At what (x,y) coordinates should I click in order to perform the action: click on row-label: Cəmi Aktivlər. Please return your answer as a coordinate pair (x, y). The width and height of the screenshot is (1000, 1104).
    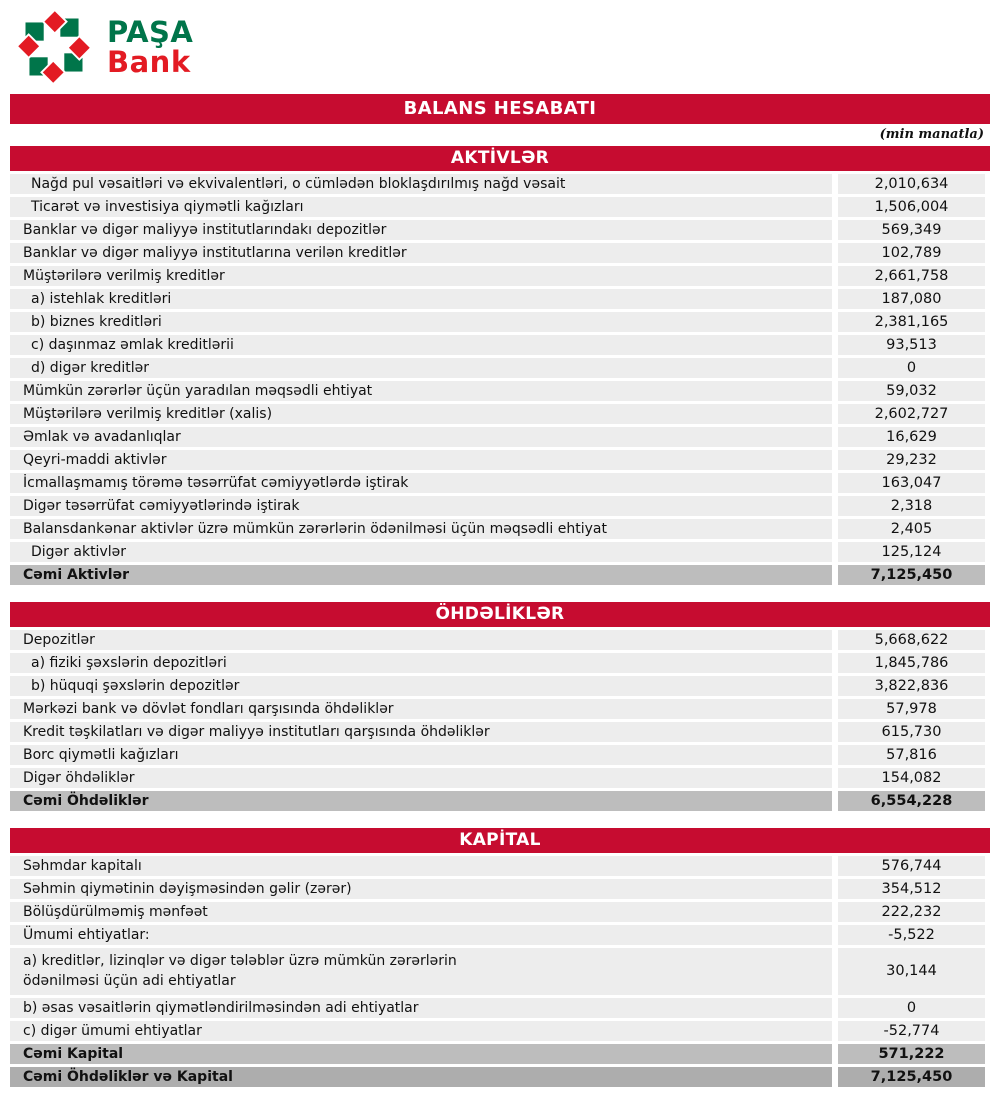
    Looking at the image, I should click on (421, 575).